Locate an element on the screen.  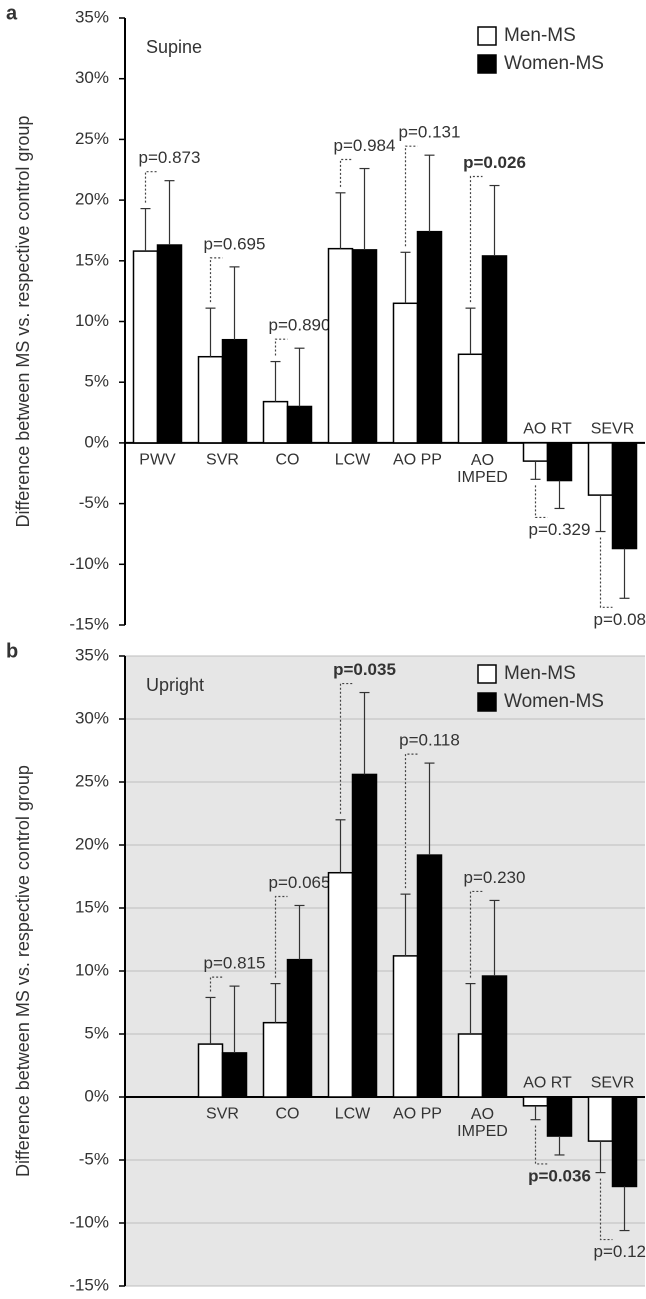
category-label: AO RT is located at coordinates (547, 429).